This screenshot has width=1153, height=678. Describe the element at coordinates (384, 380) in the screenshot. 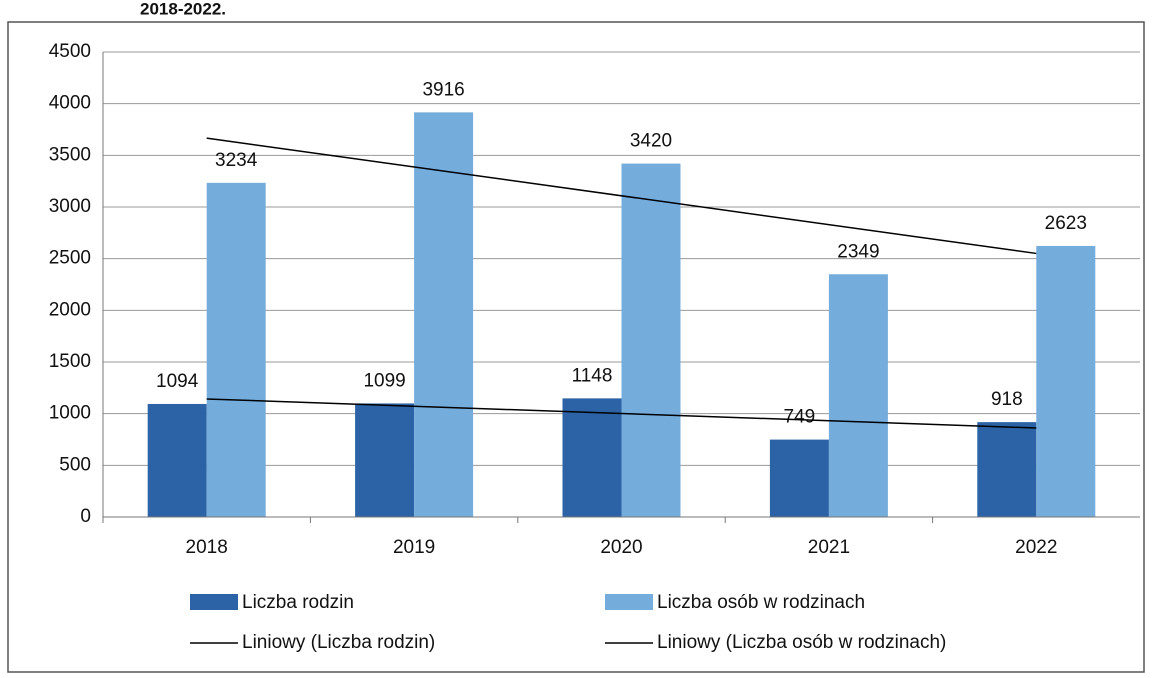

I see `data-label: 1099` at that location.